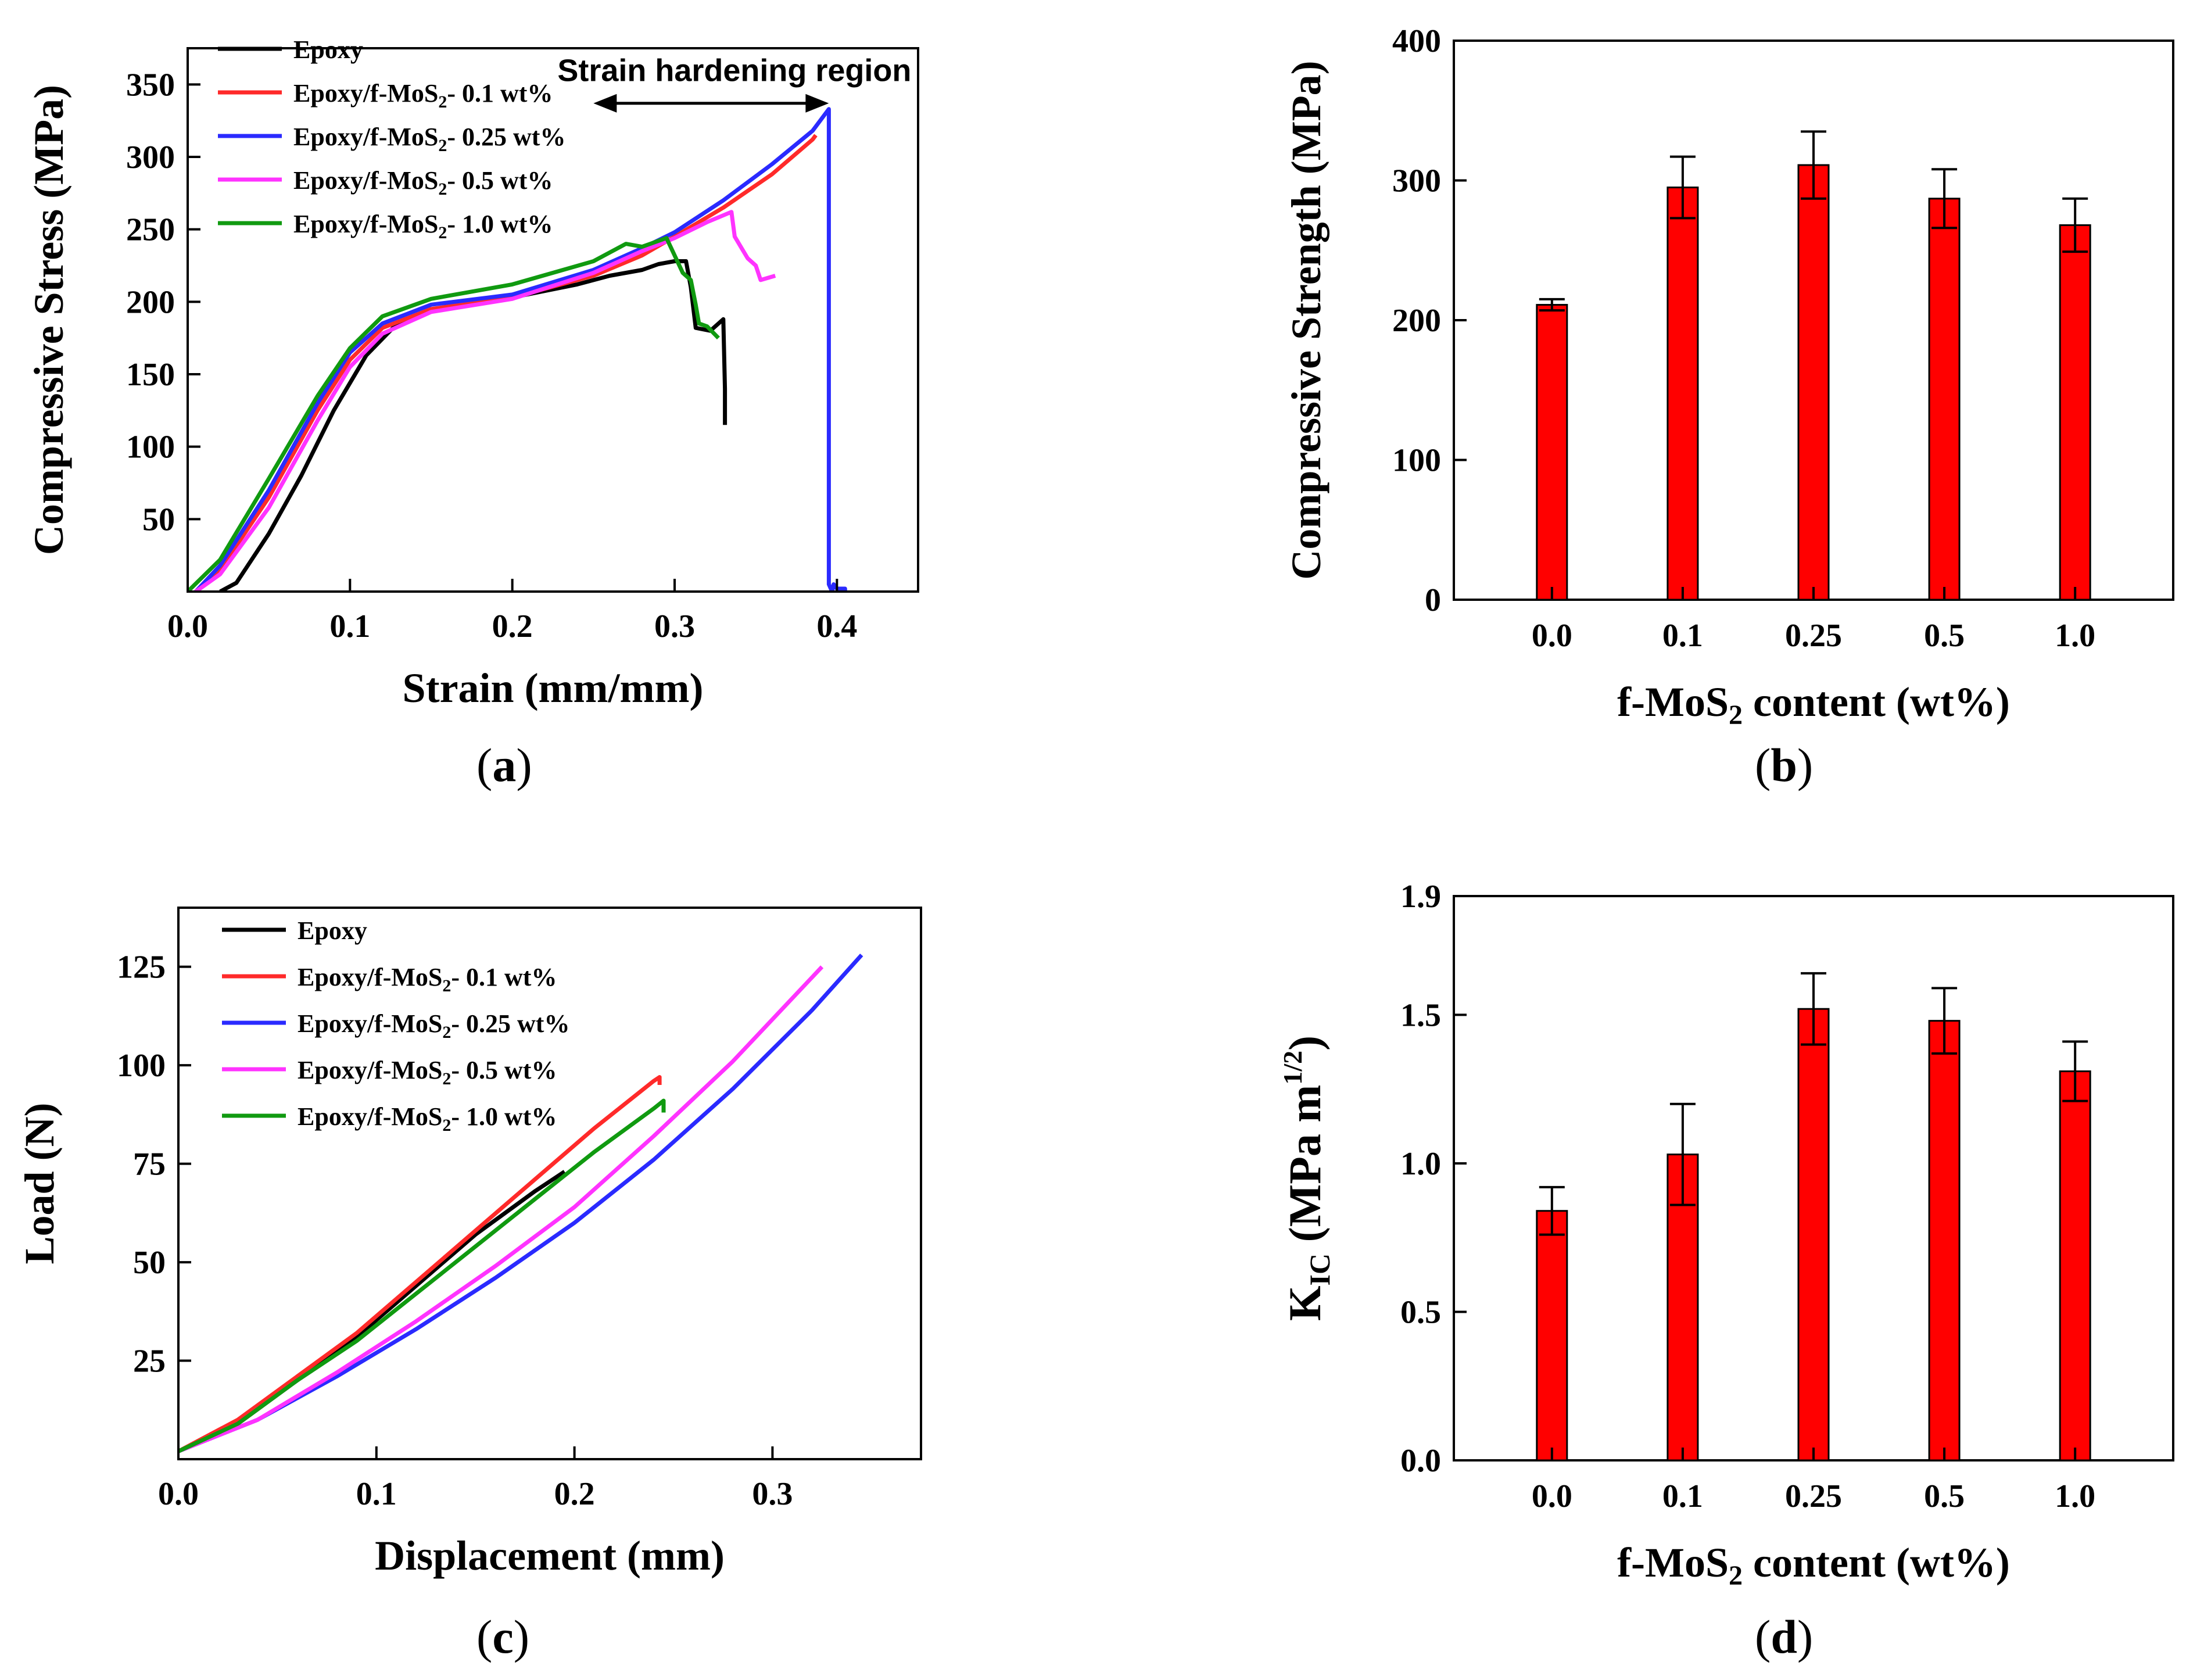 This screenshot has width=2204, height=1680. I want to click on legend-label-prefix-a-4: Epoxy/f-MoS, so click(366, 224).